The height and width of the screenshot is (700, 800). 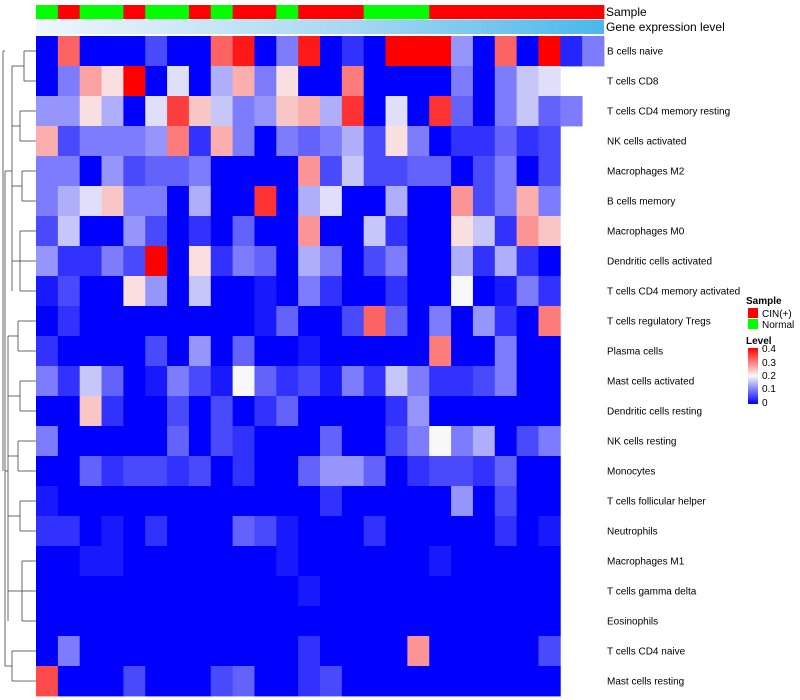 I want to click on row-label: Dendritic cells resting, so click(x=654, y=412).